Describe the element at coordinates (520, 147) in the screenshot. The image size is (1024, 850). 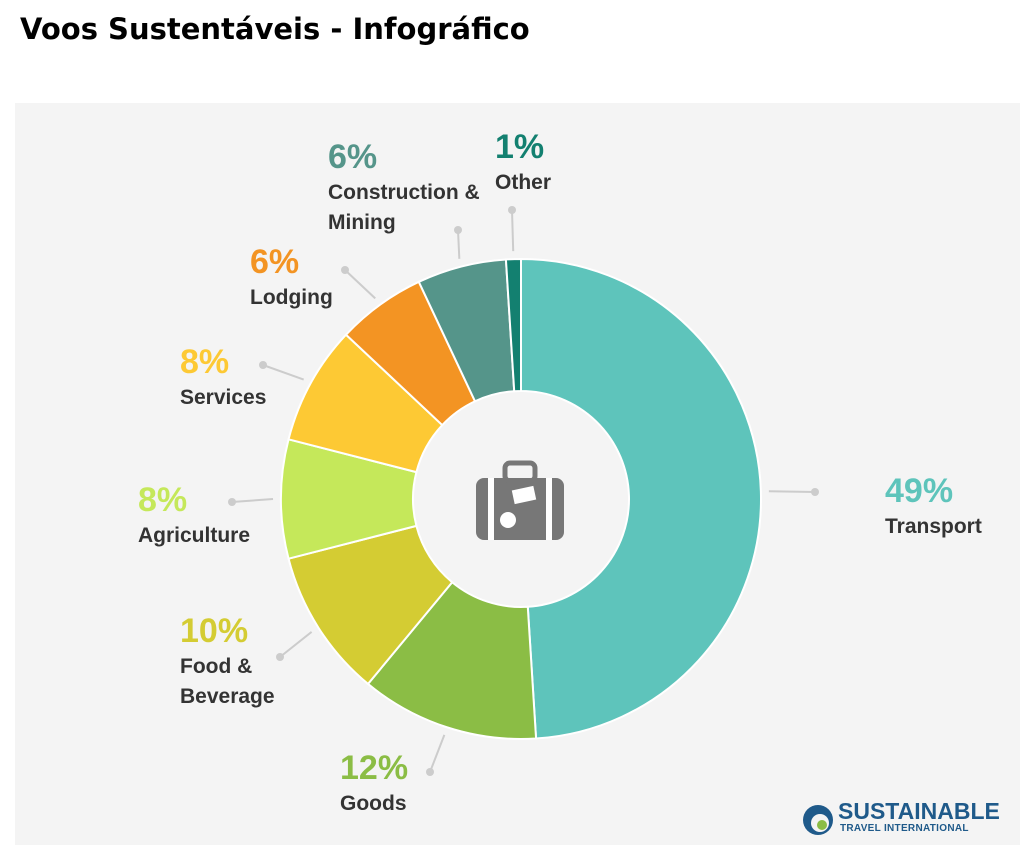
I see `slice-percent: 1%` at that location.